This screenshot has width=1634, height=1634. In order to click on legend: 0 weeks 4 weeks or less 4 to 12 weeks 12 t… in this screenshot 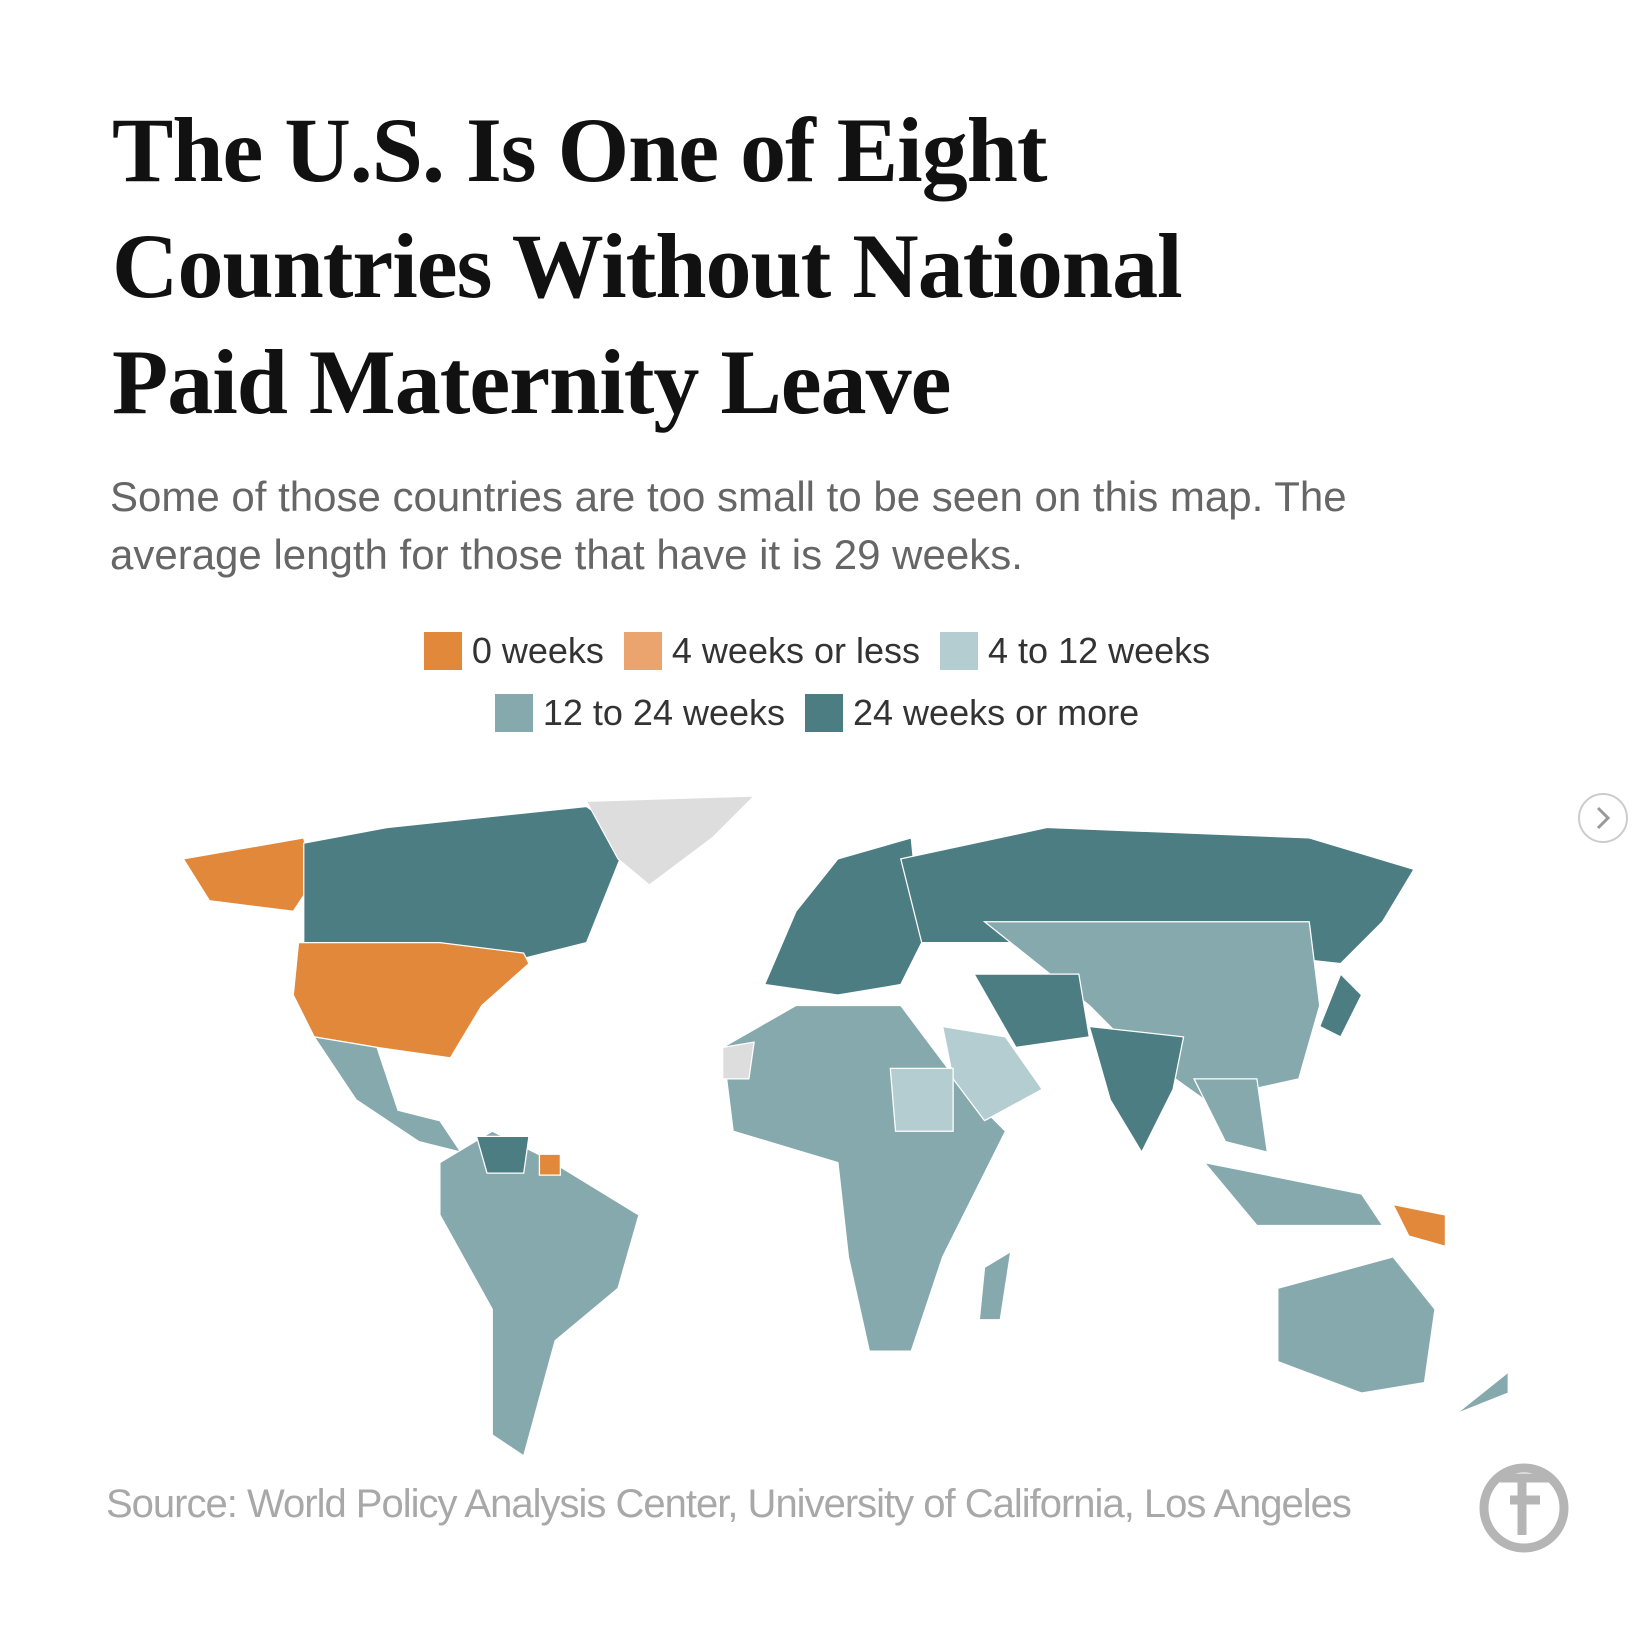, I will do `click(817, 682)`.